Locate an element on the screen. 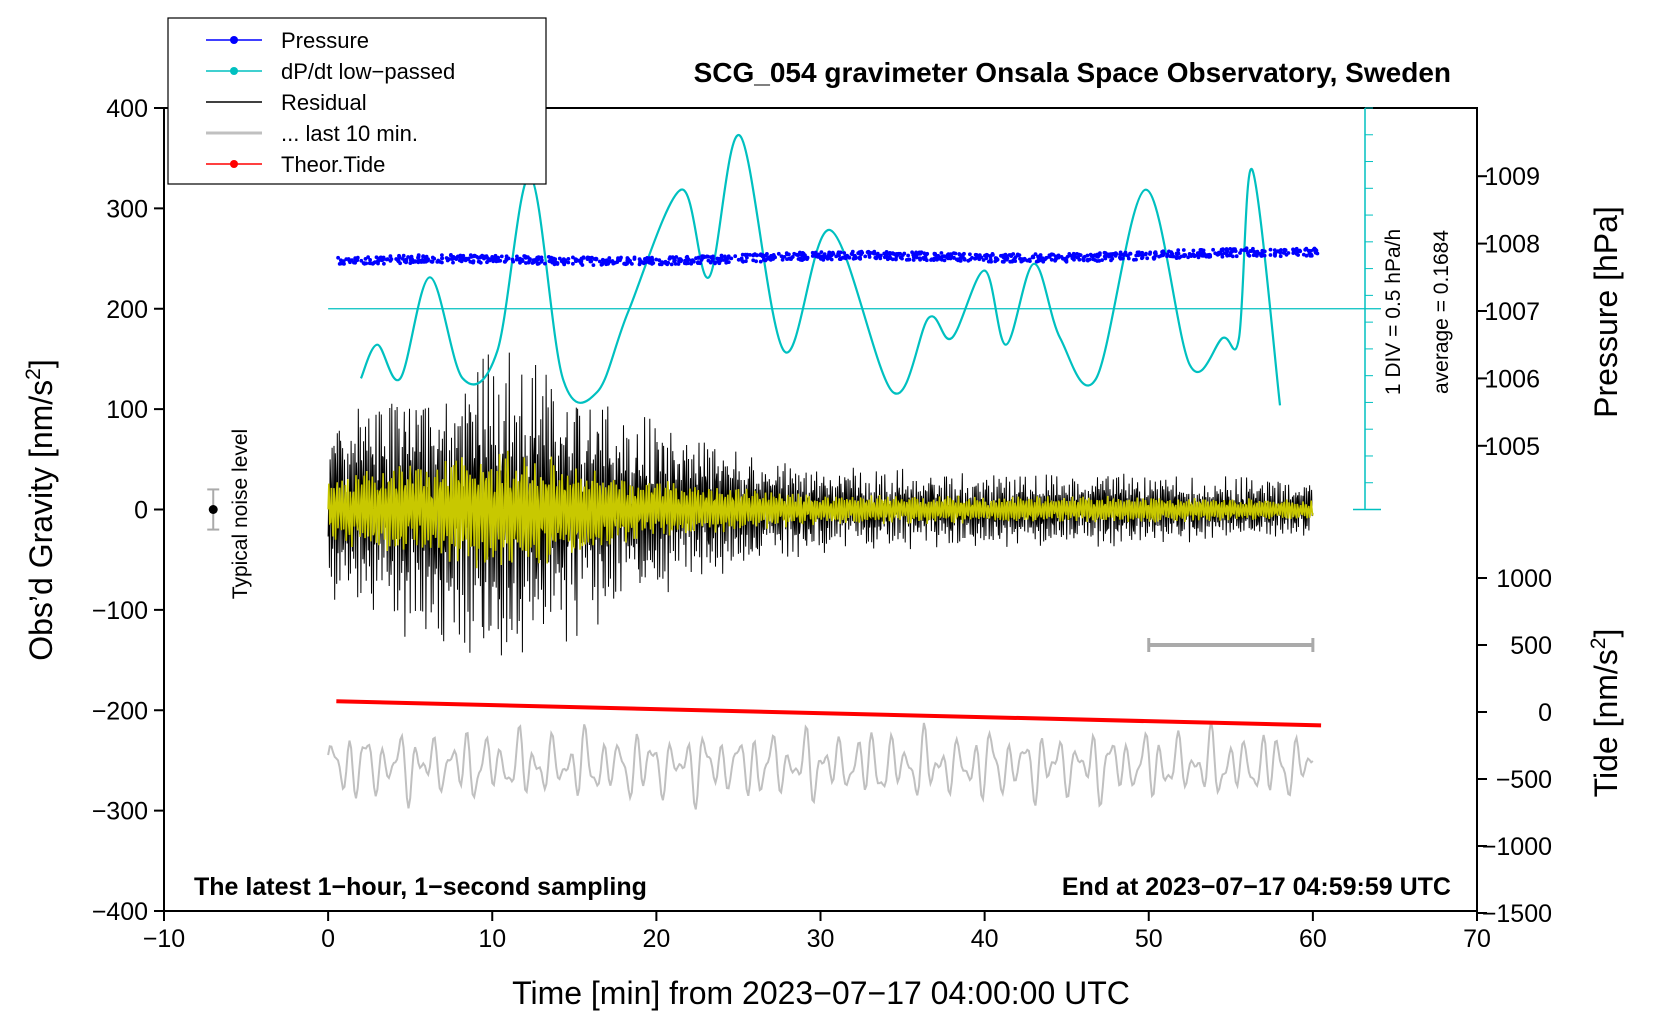 The image size is (1660, 1025). y-tick-label: −400 is located at coordinates (120, 912).